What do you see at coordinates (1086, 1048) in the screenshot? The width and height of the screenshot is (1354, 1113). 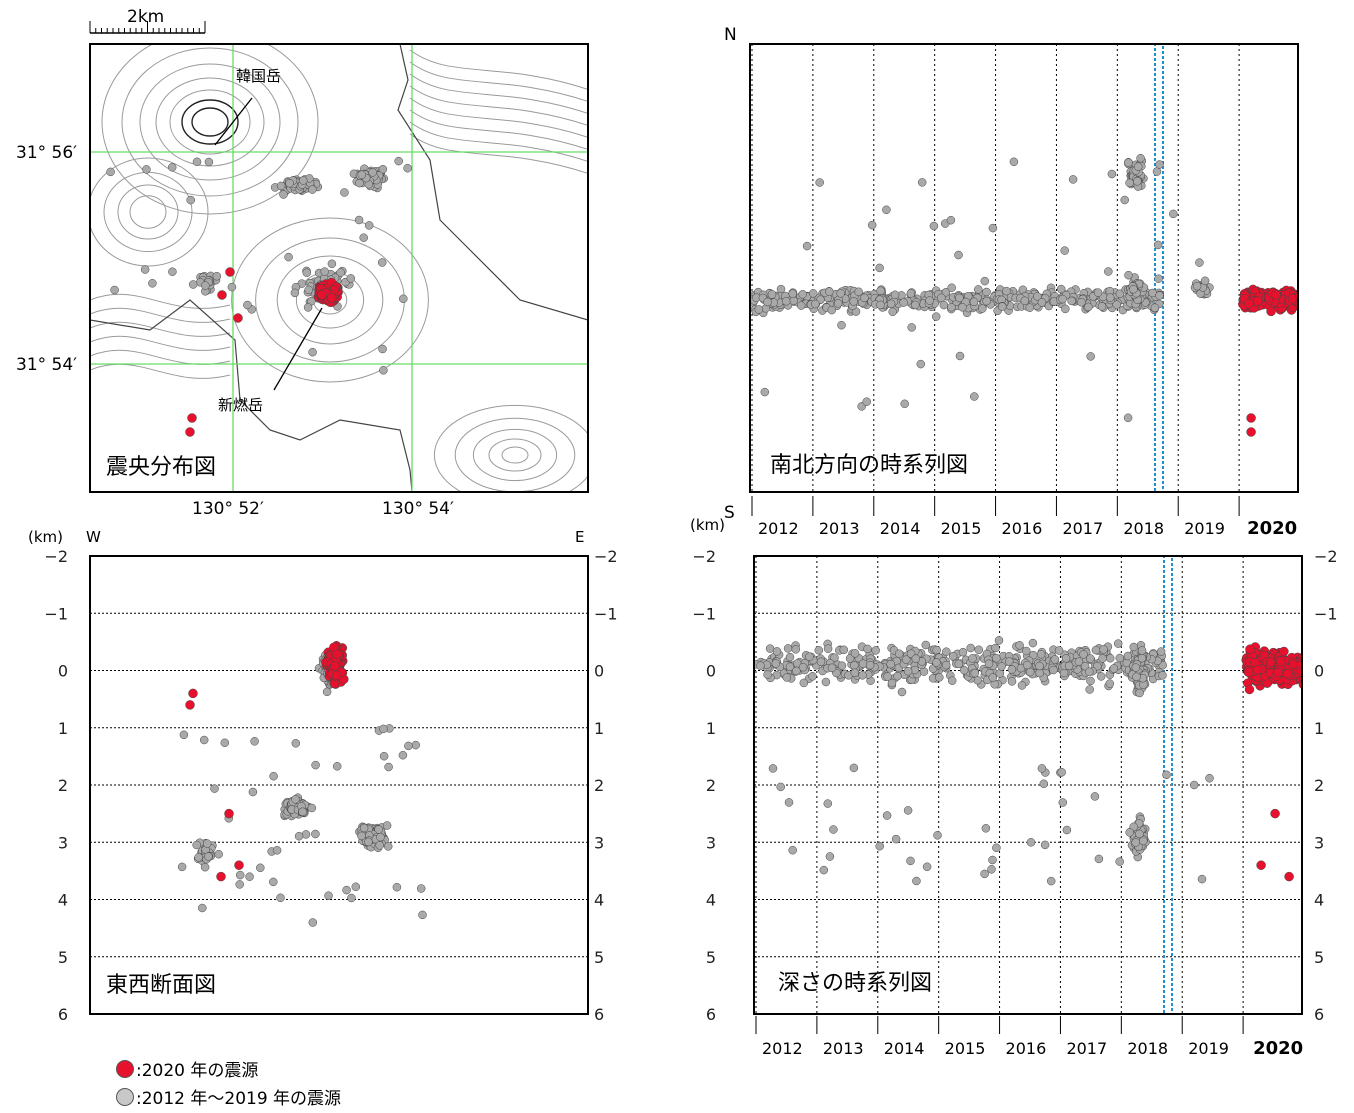 I see `dt-year-label: 2017` at bounding box center [1086, 1048].